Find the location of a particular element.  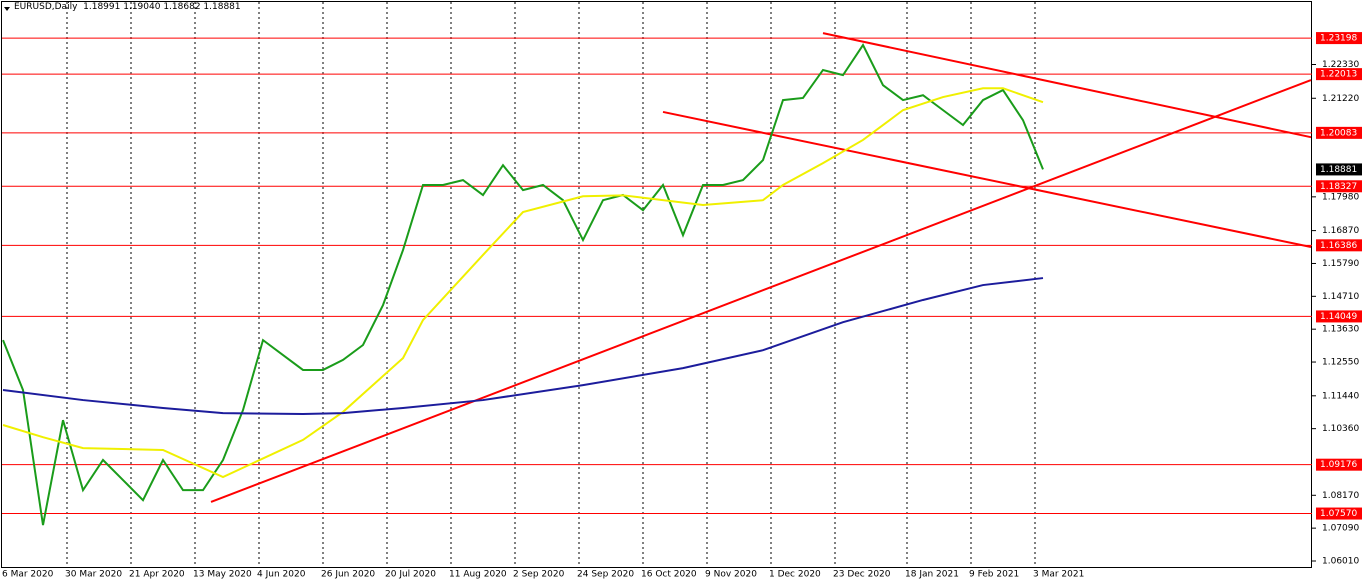

level-label: 1.18327 is located at coordinates (1338, 187).